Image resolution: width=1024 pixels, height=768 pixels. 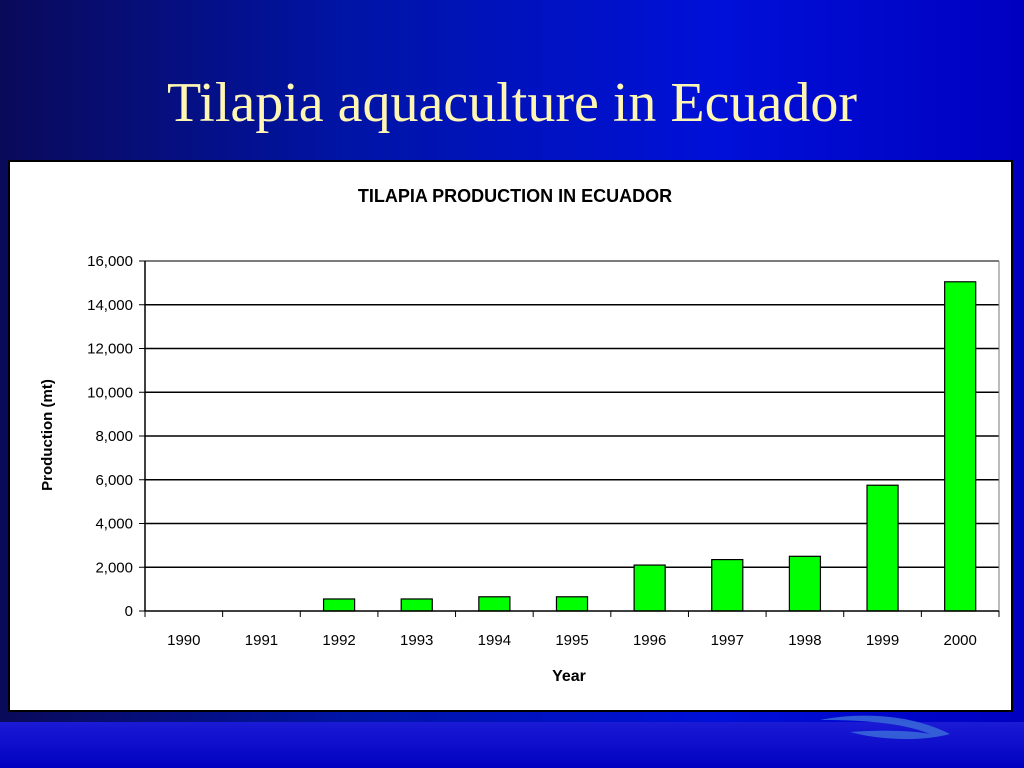 What do you see at coordinates (882, 640) in the screenshot?
I see `x-tick-label: 1999` at bounding box center [882, 640].